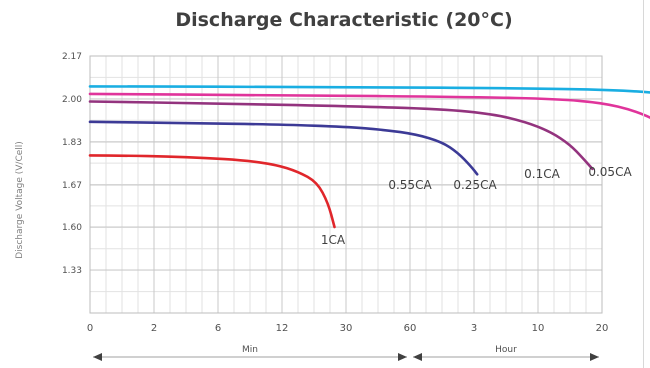  Describe the element at coordinates (250, 350) in the screenshot. I see `x-group-label: Min` at that location.